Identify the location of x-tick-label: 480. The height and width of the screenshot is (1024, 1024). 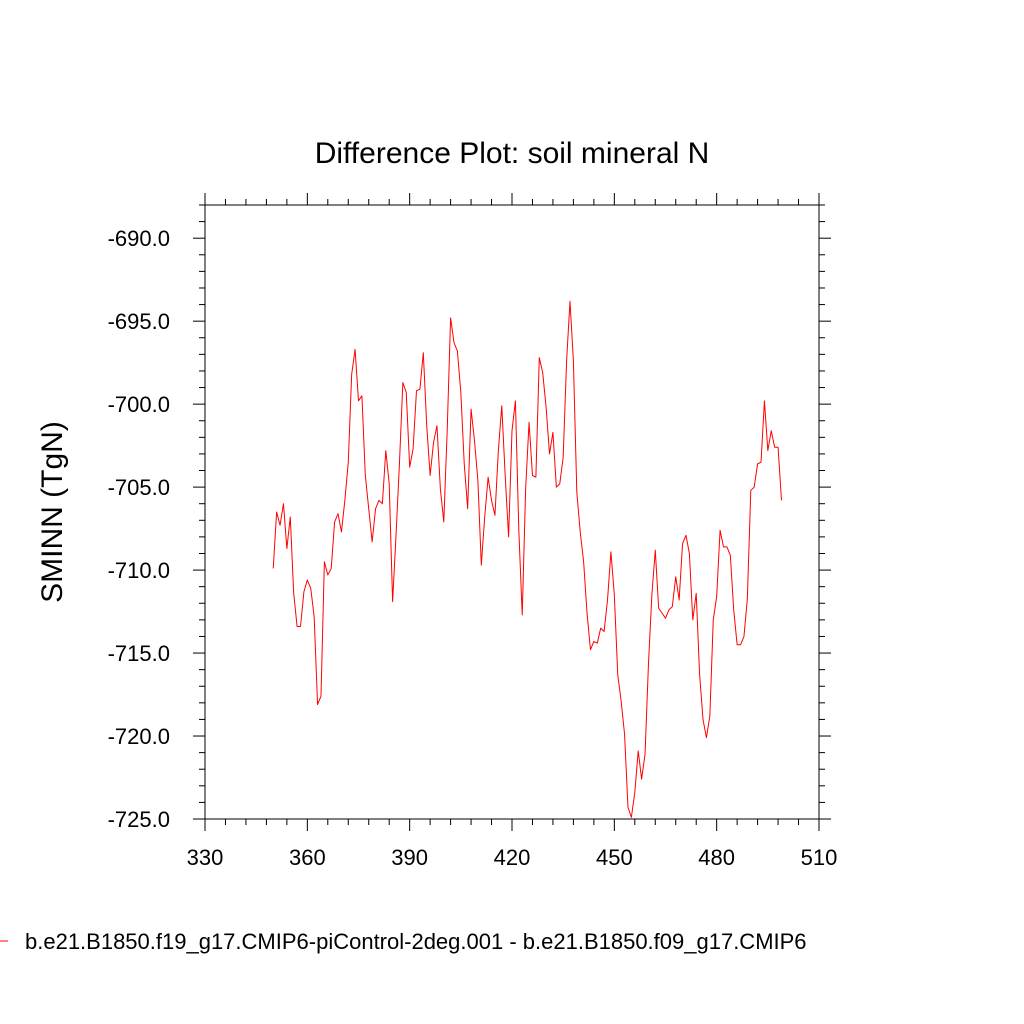
(716, 857).